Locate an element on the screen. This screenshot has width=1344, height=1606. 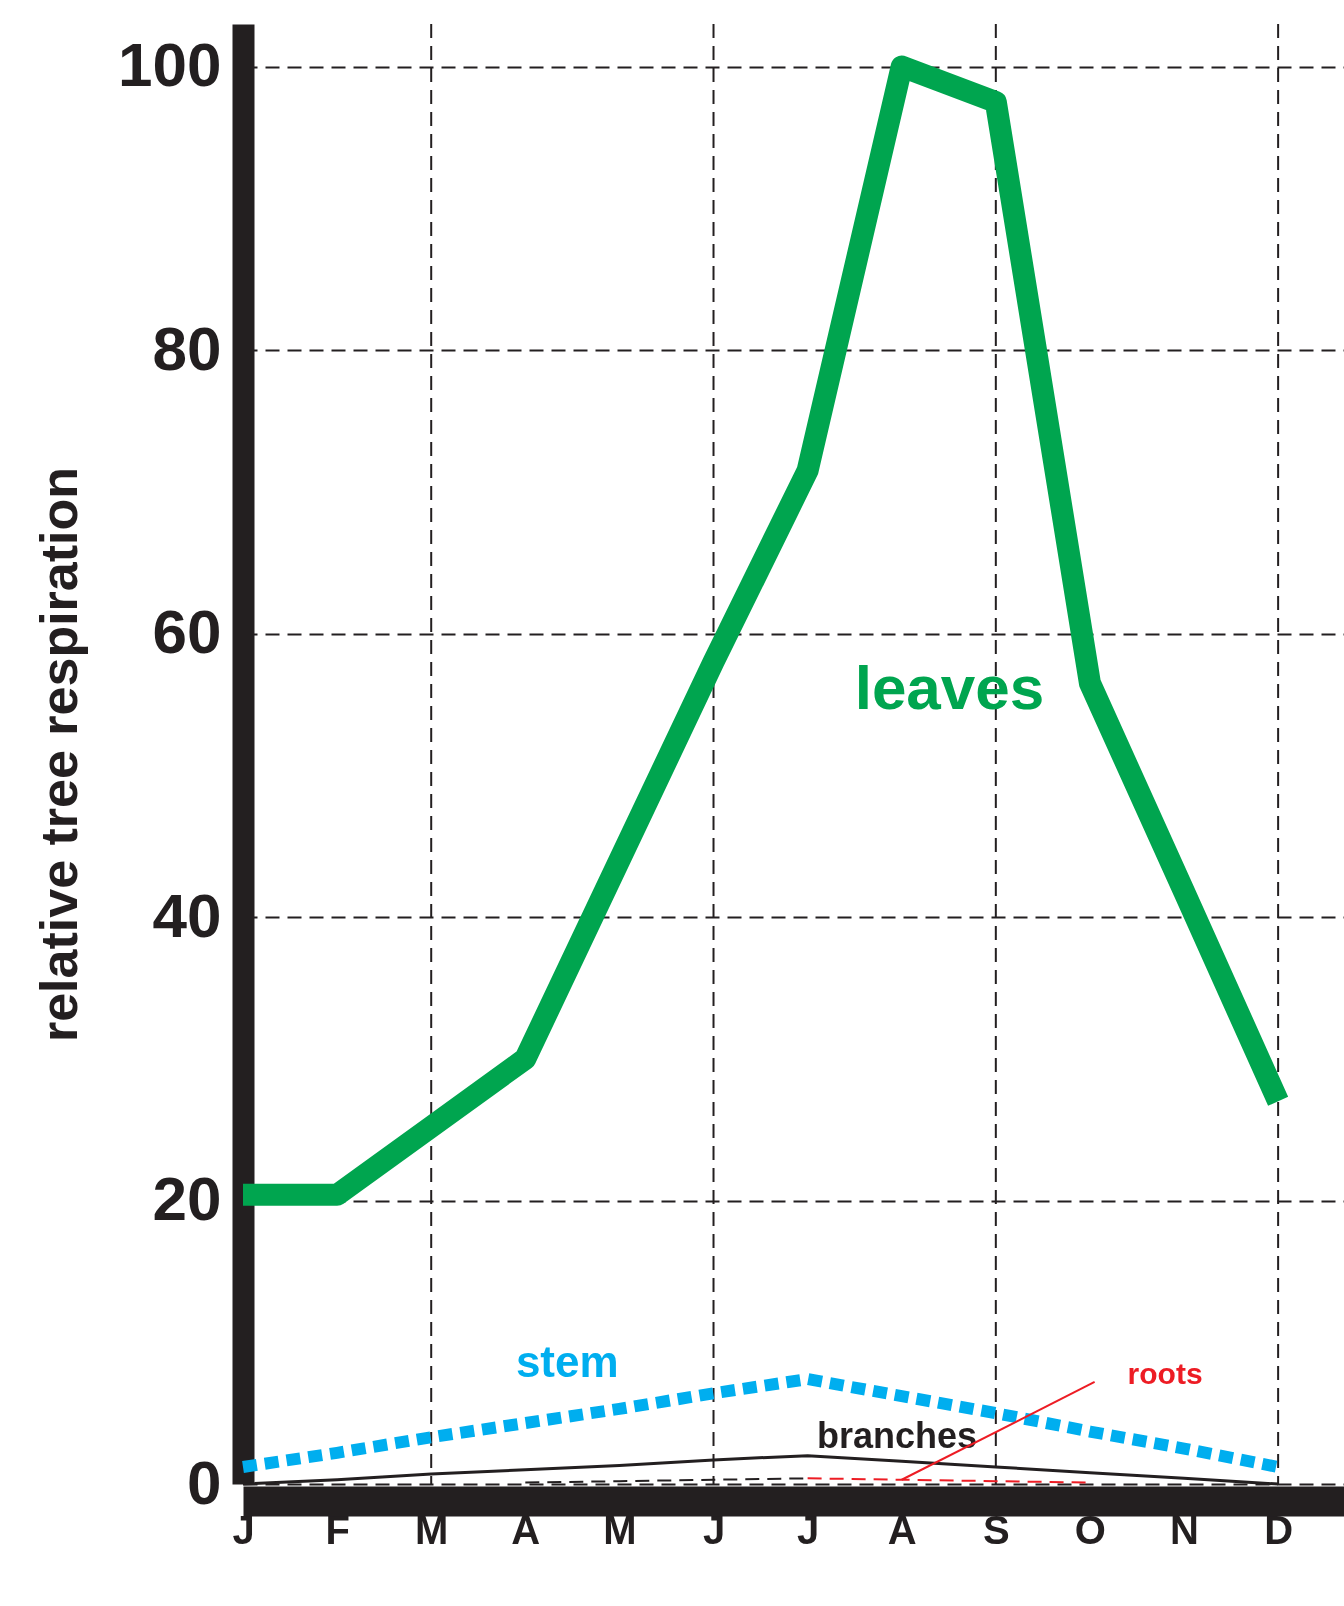
x-tick-label: F is located at coordinates (337, 1529).